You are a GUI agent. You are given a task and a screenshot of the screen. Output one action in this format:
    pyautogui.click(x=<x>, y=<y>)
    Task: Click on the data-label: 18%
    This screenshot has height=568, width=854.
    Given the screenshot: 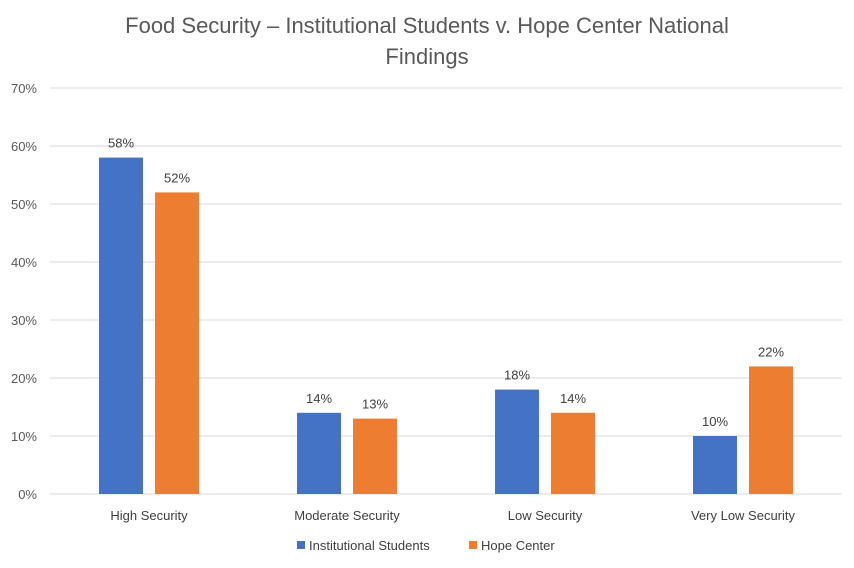 What is the action you would take?
    pyautogui.click(x=517, y=375)
    